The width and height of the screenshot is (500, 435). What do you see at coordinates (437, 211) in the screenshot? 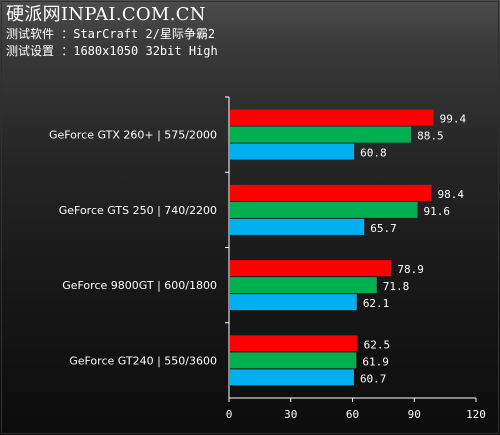
I see `value-label: 91.6` at bounding box center [437, 211].